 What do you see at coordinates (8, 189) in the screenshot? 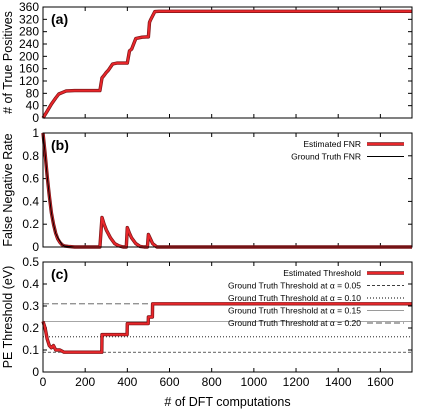
I see `y-axis-label: False Negative Rate` at bounding box center [8, 189].